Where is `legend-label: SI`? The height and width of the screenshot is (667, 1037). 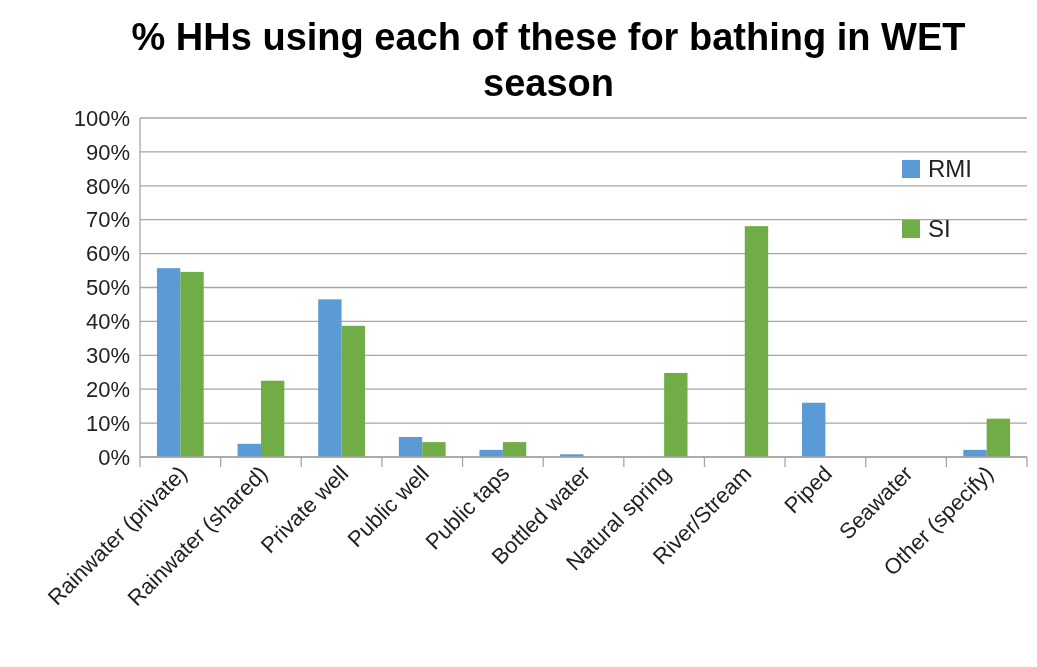 legend-label: SI is located at coordinates (939, 229).